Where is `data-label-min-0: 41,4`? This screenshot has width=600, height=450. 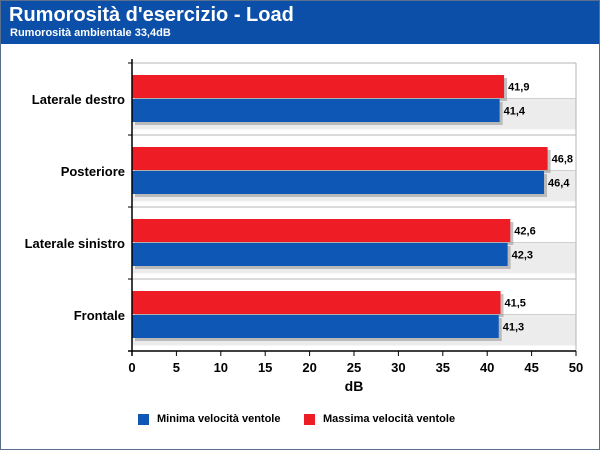
data-label-min-0: 41,4 is located at coordinates (515, 112).